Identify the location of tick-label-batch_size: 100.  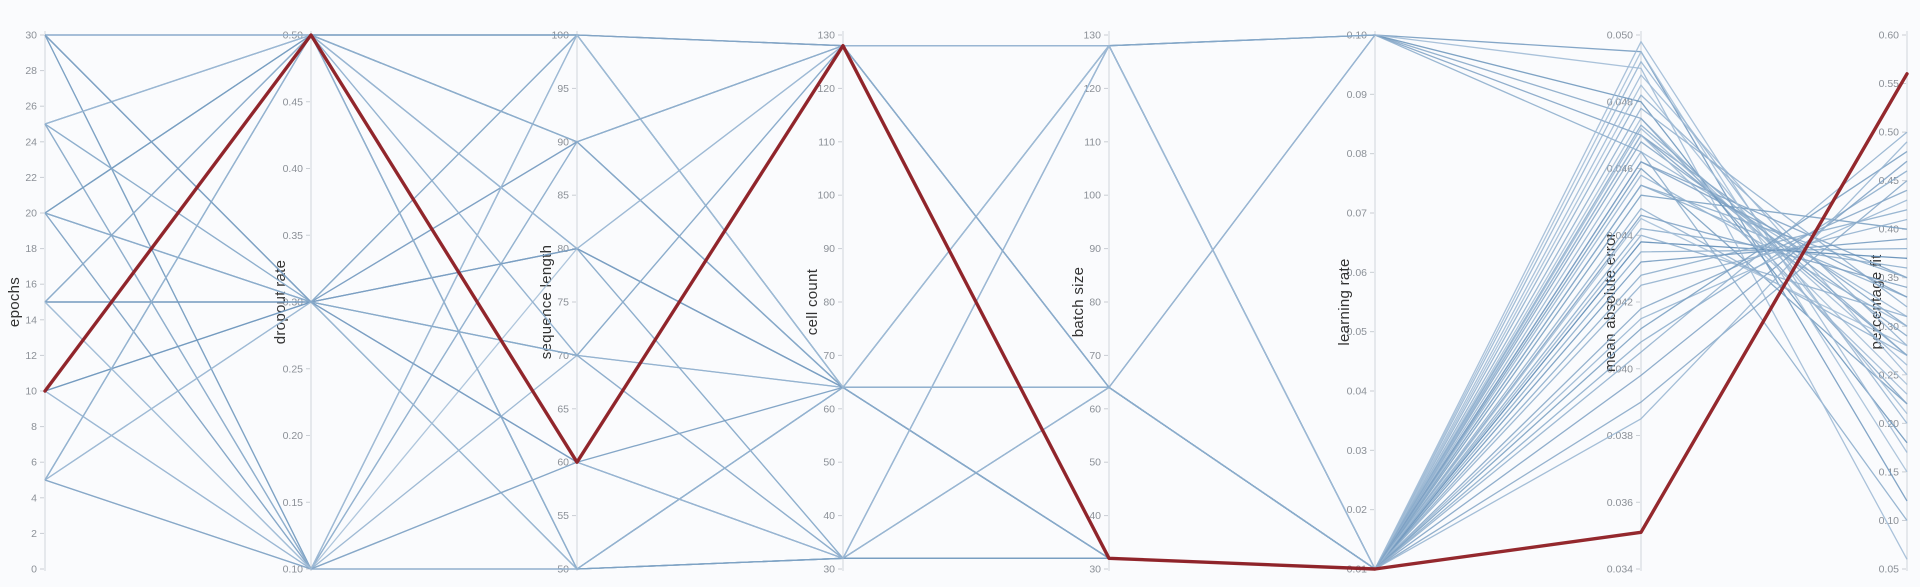
(1092, 196).